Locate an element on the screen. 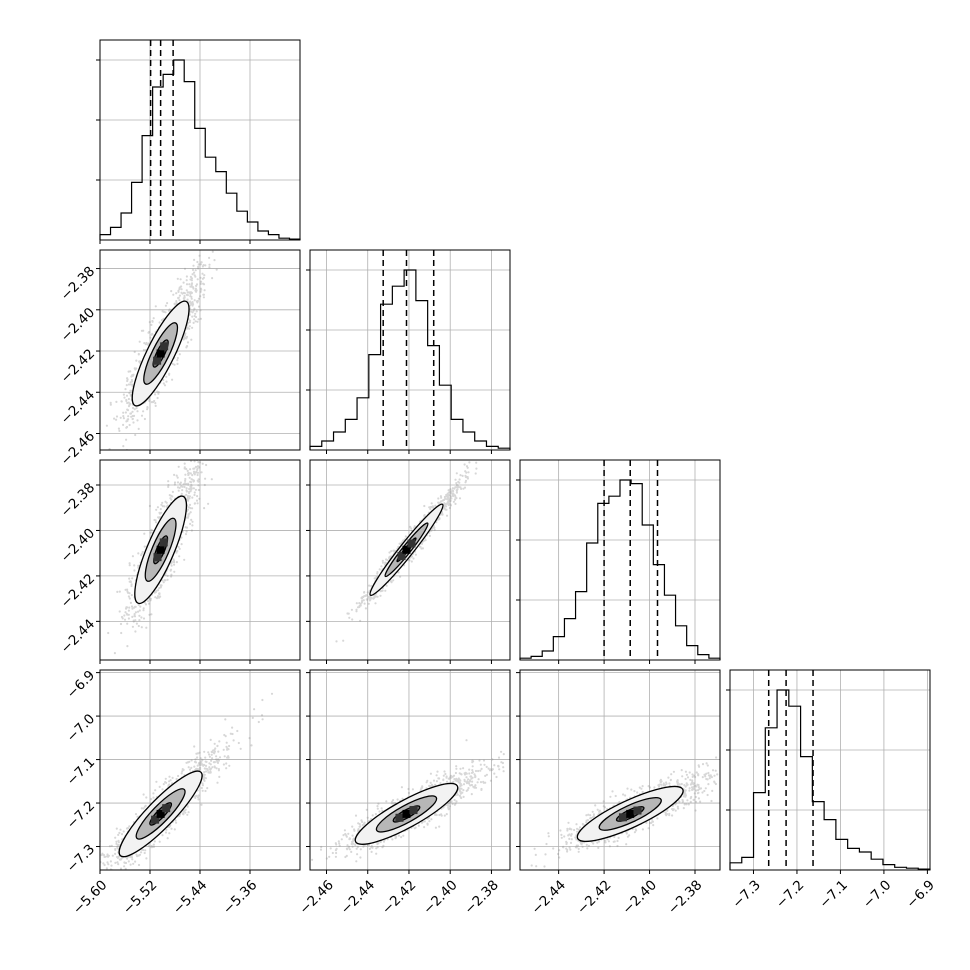  x-tick-label: −5.44 is located at coordinates (190, 897).